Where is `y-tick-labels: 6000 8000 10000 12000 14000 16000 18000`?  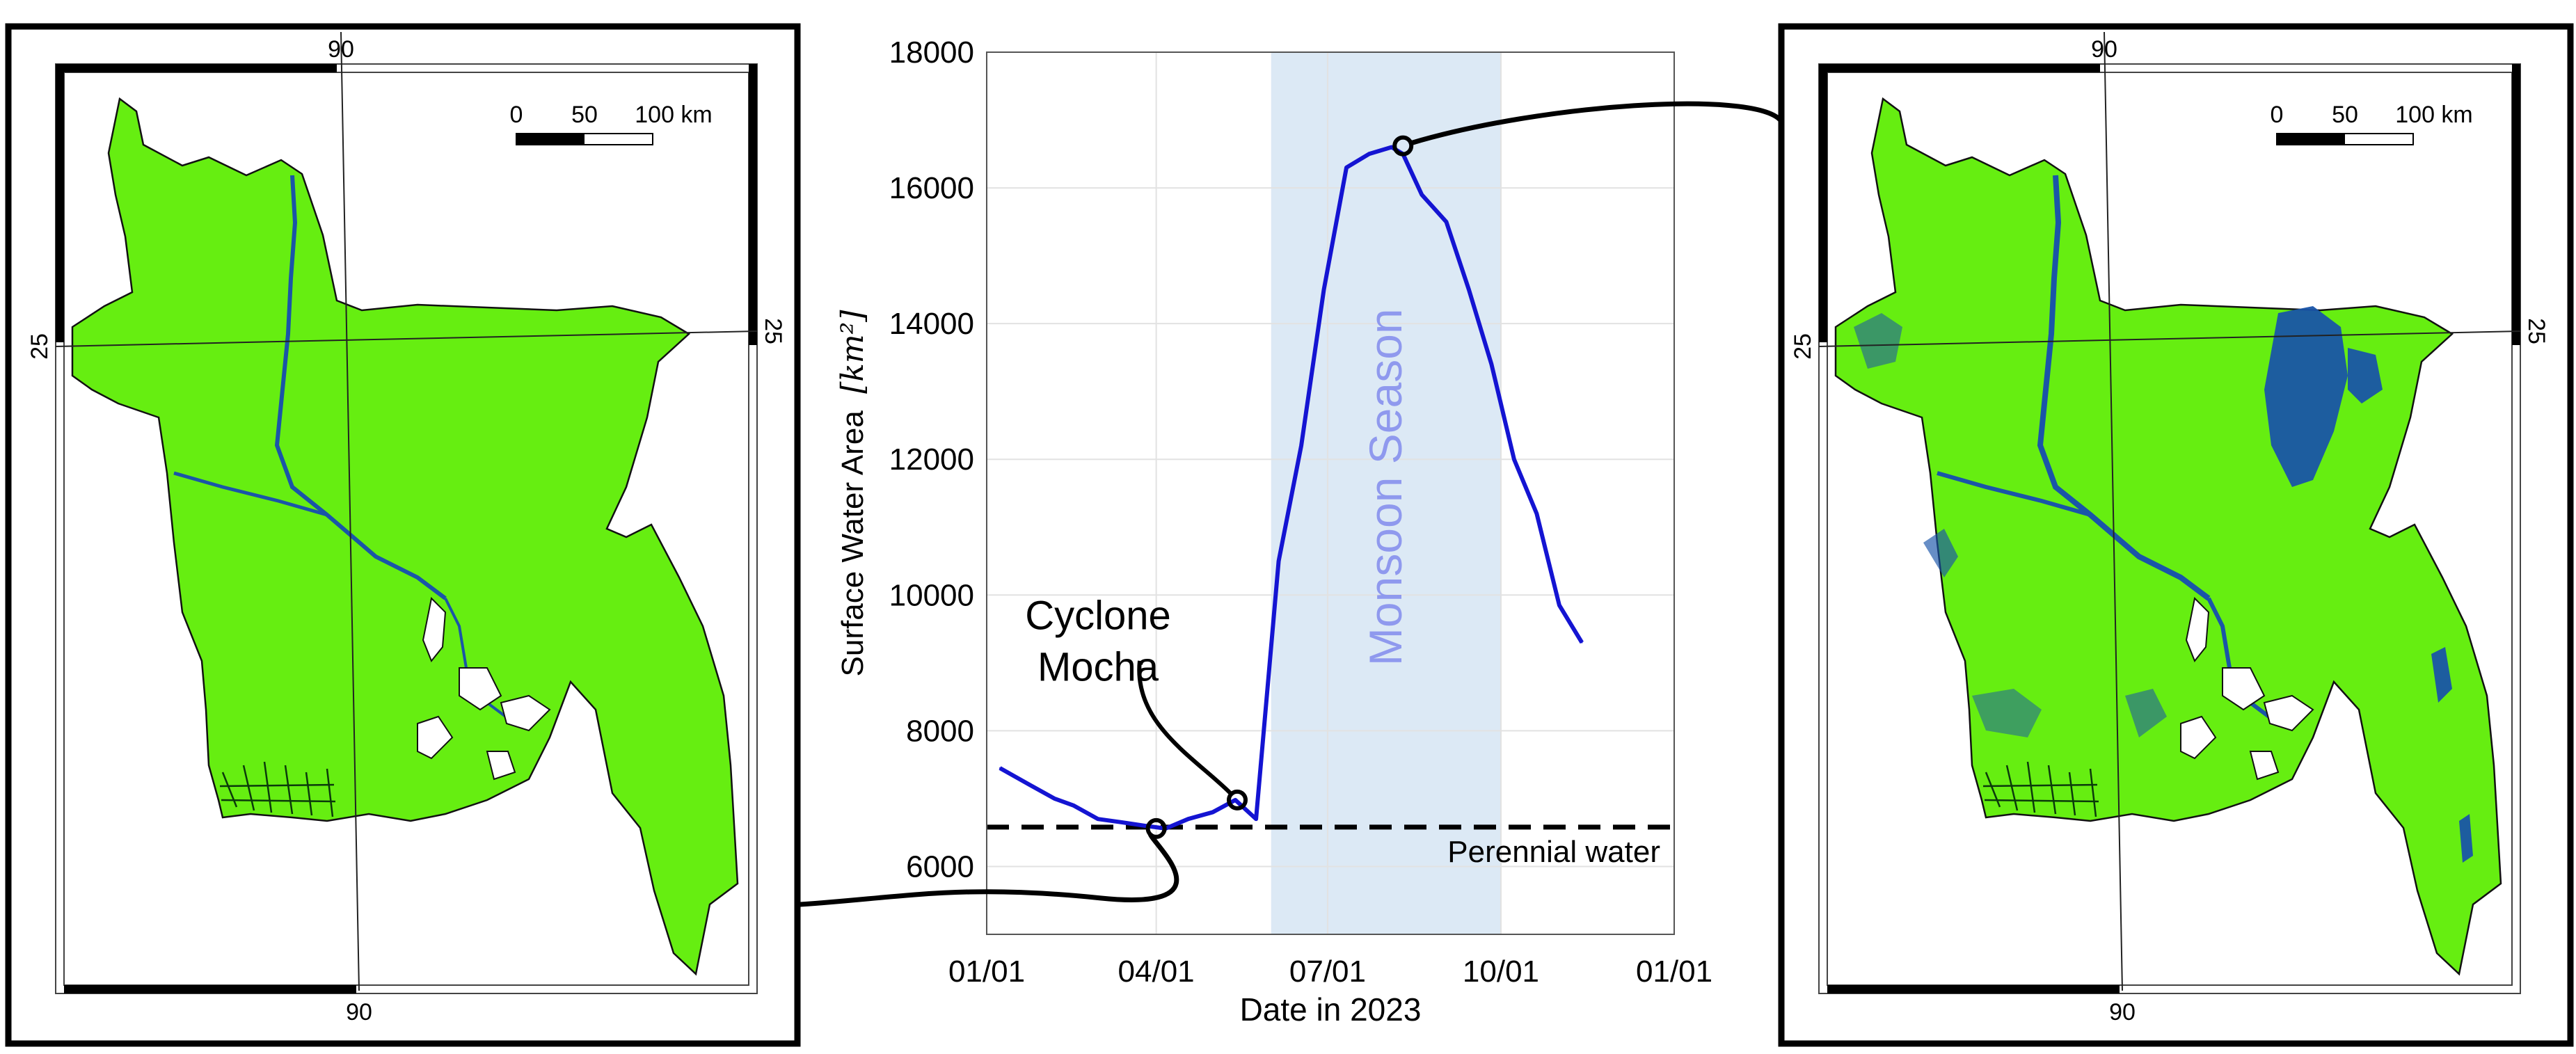 y-tick-labels: 6000 8000 10000 12000 14000 16000 18000 is located at coordinates (931, 460).